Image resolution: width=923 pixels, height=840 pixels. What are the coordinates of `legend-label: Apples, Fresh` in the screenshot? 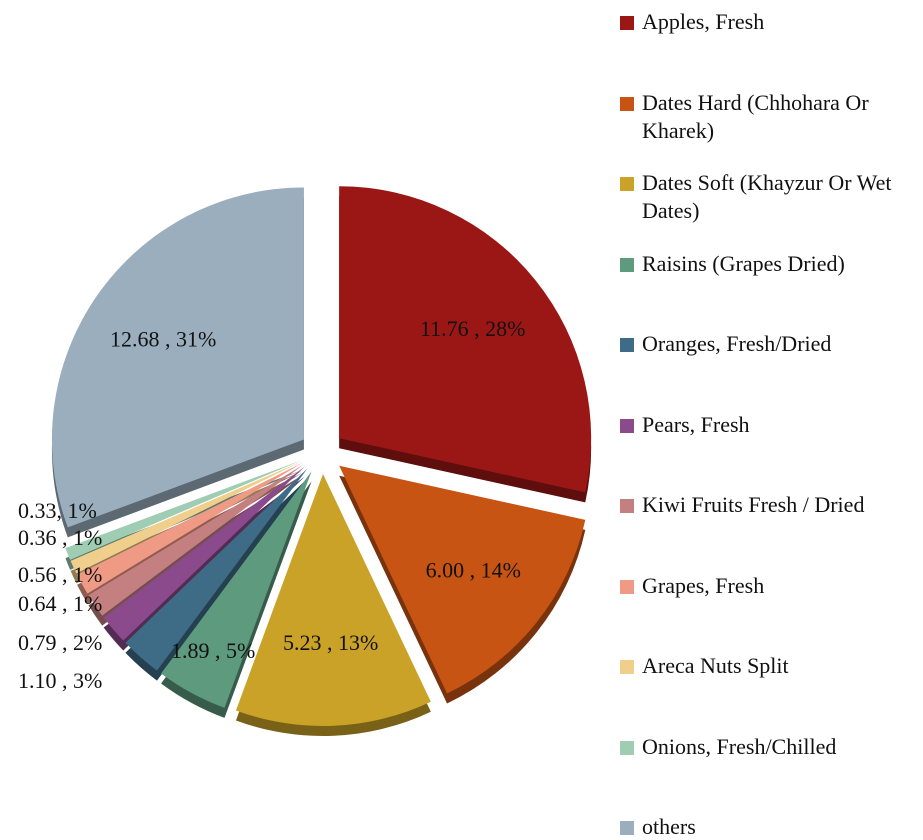 It's located at (703, 21).